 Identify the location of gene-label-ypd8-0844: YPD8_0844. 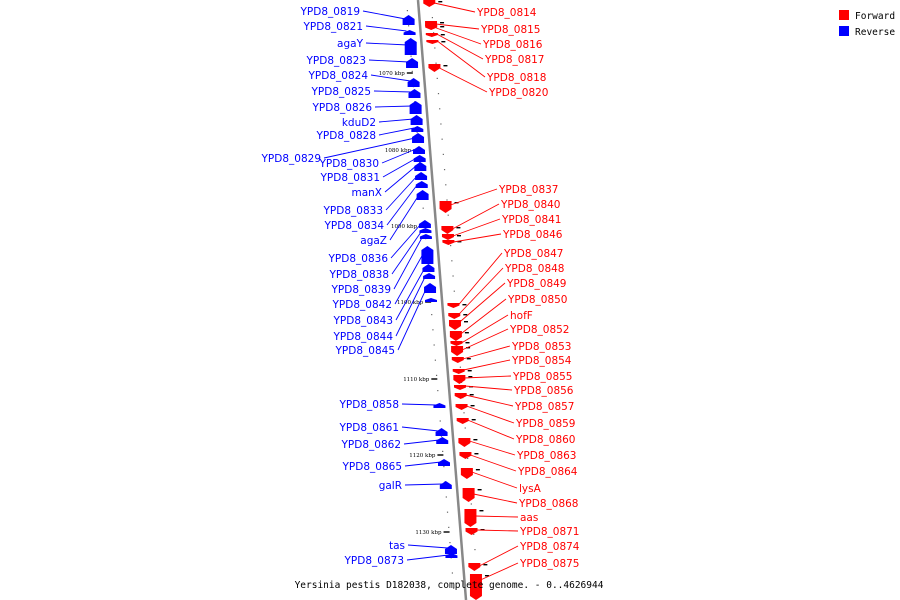
(363, 337).